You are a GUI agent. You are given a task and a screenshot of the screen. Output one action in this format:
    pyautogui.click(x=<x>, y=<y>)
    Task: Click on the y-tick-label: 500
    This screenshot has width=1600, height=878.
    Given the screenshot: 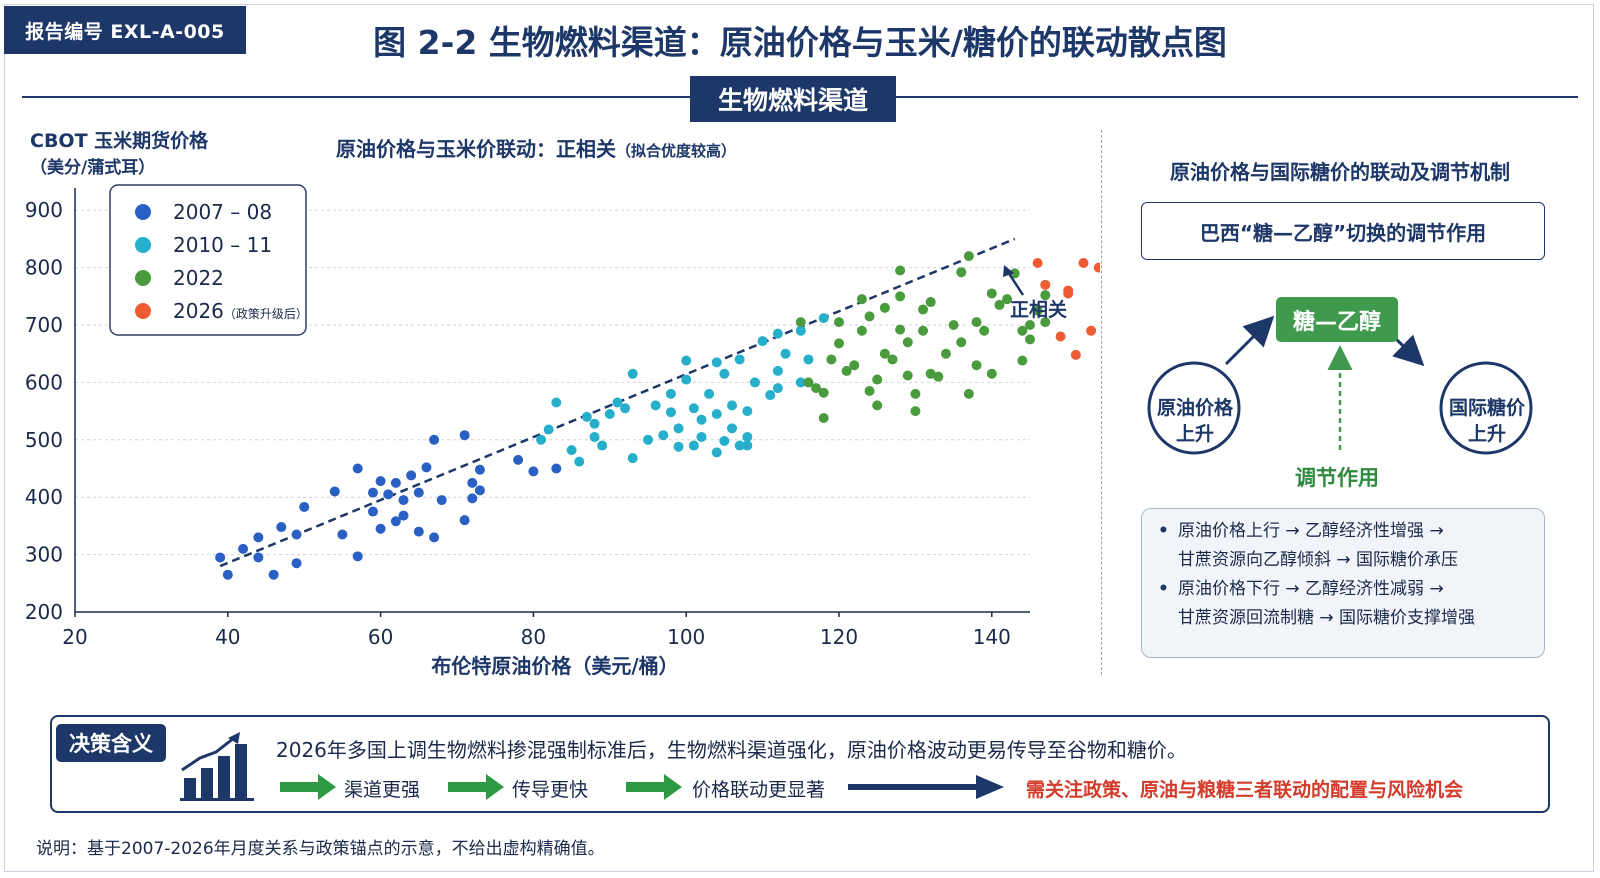 What is the action you would take?
    pyautogui.click(x=44, y=440)
    